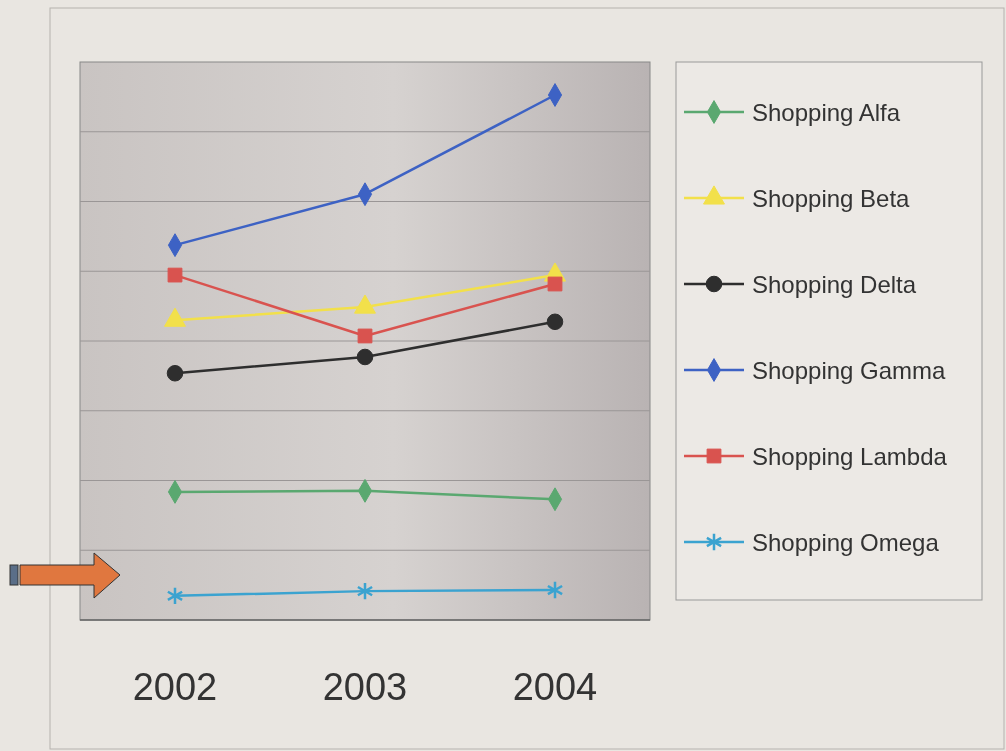 This screenshot has width=1006, height=751. What do you see at coordinates (850, 456) in the screenshot?
I see `legend-label: Shopping Lambda` at bounding box center [850, 456].